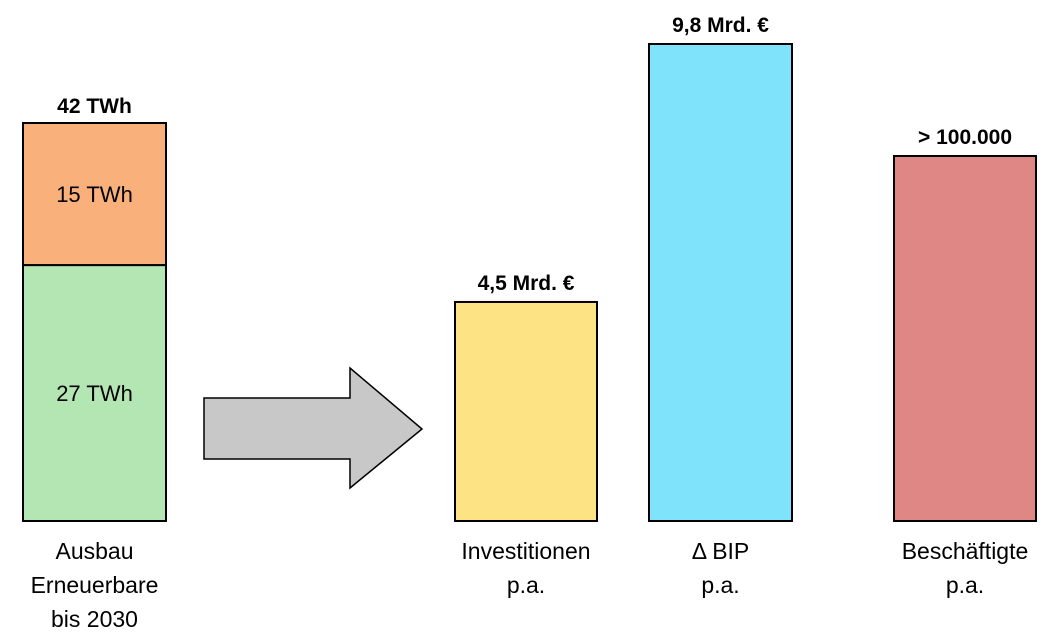  What do you see at coordinates (94, 619) in the screenshot?
I see `stack-category-label-line-3: bis 2030` at bounding box center [94, 619].